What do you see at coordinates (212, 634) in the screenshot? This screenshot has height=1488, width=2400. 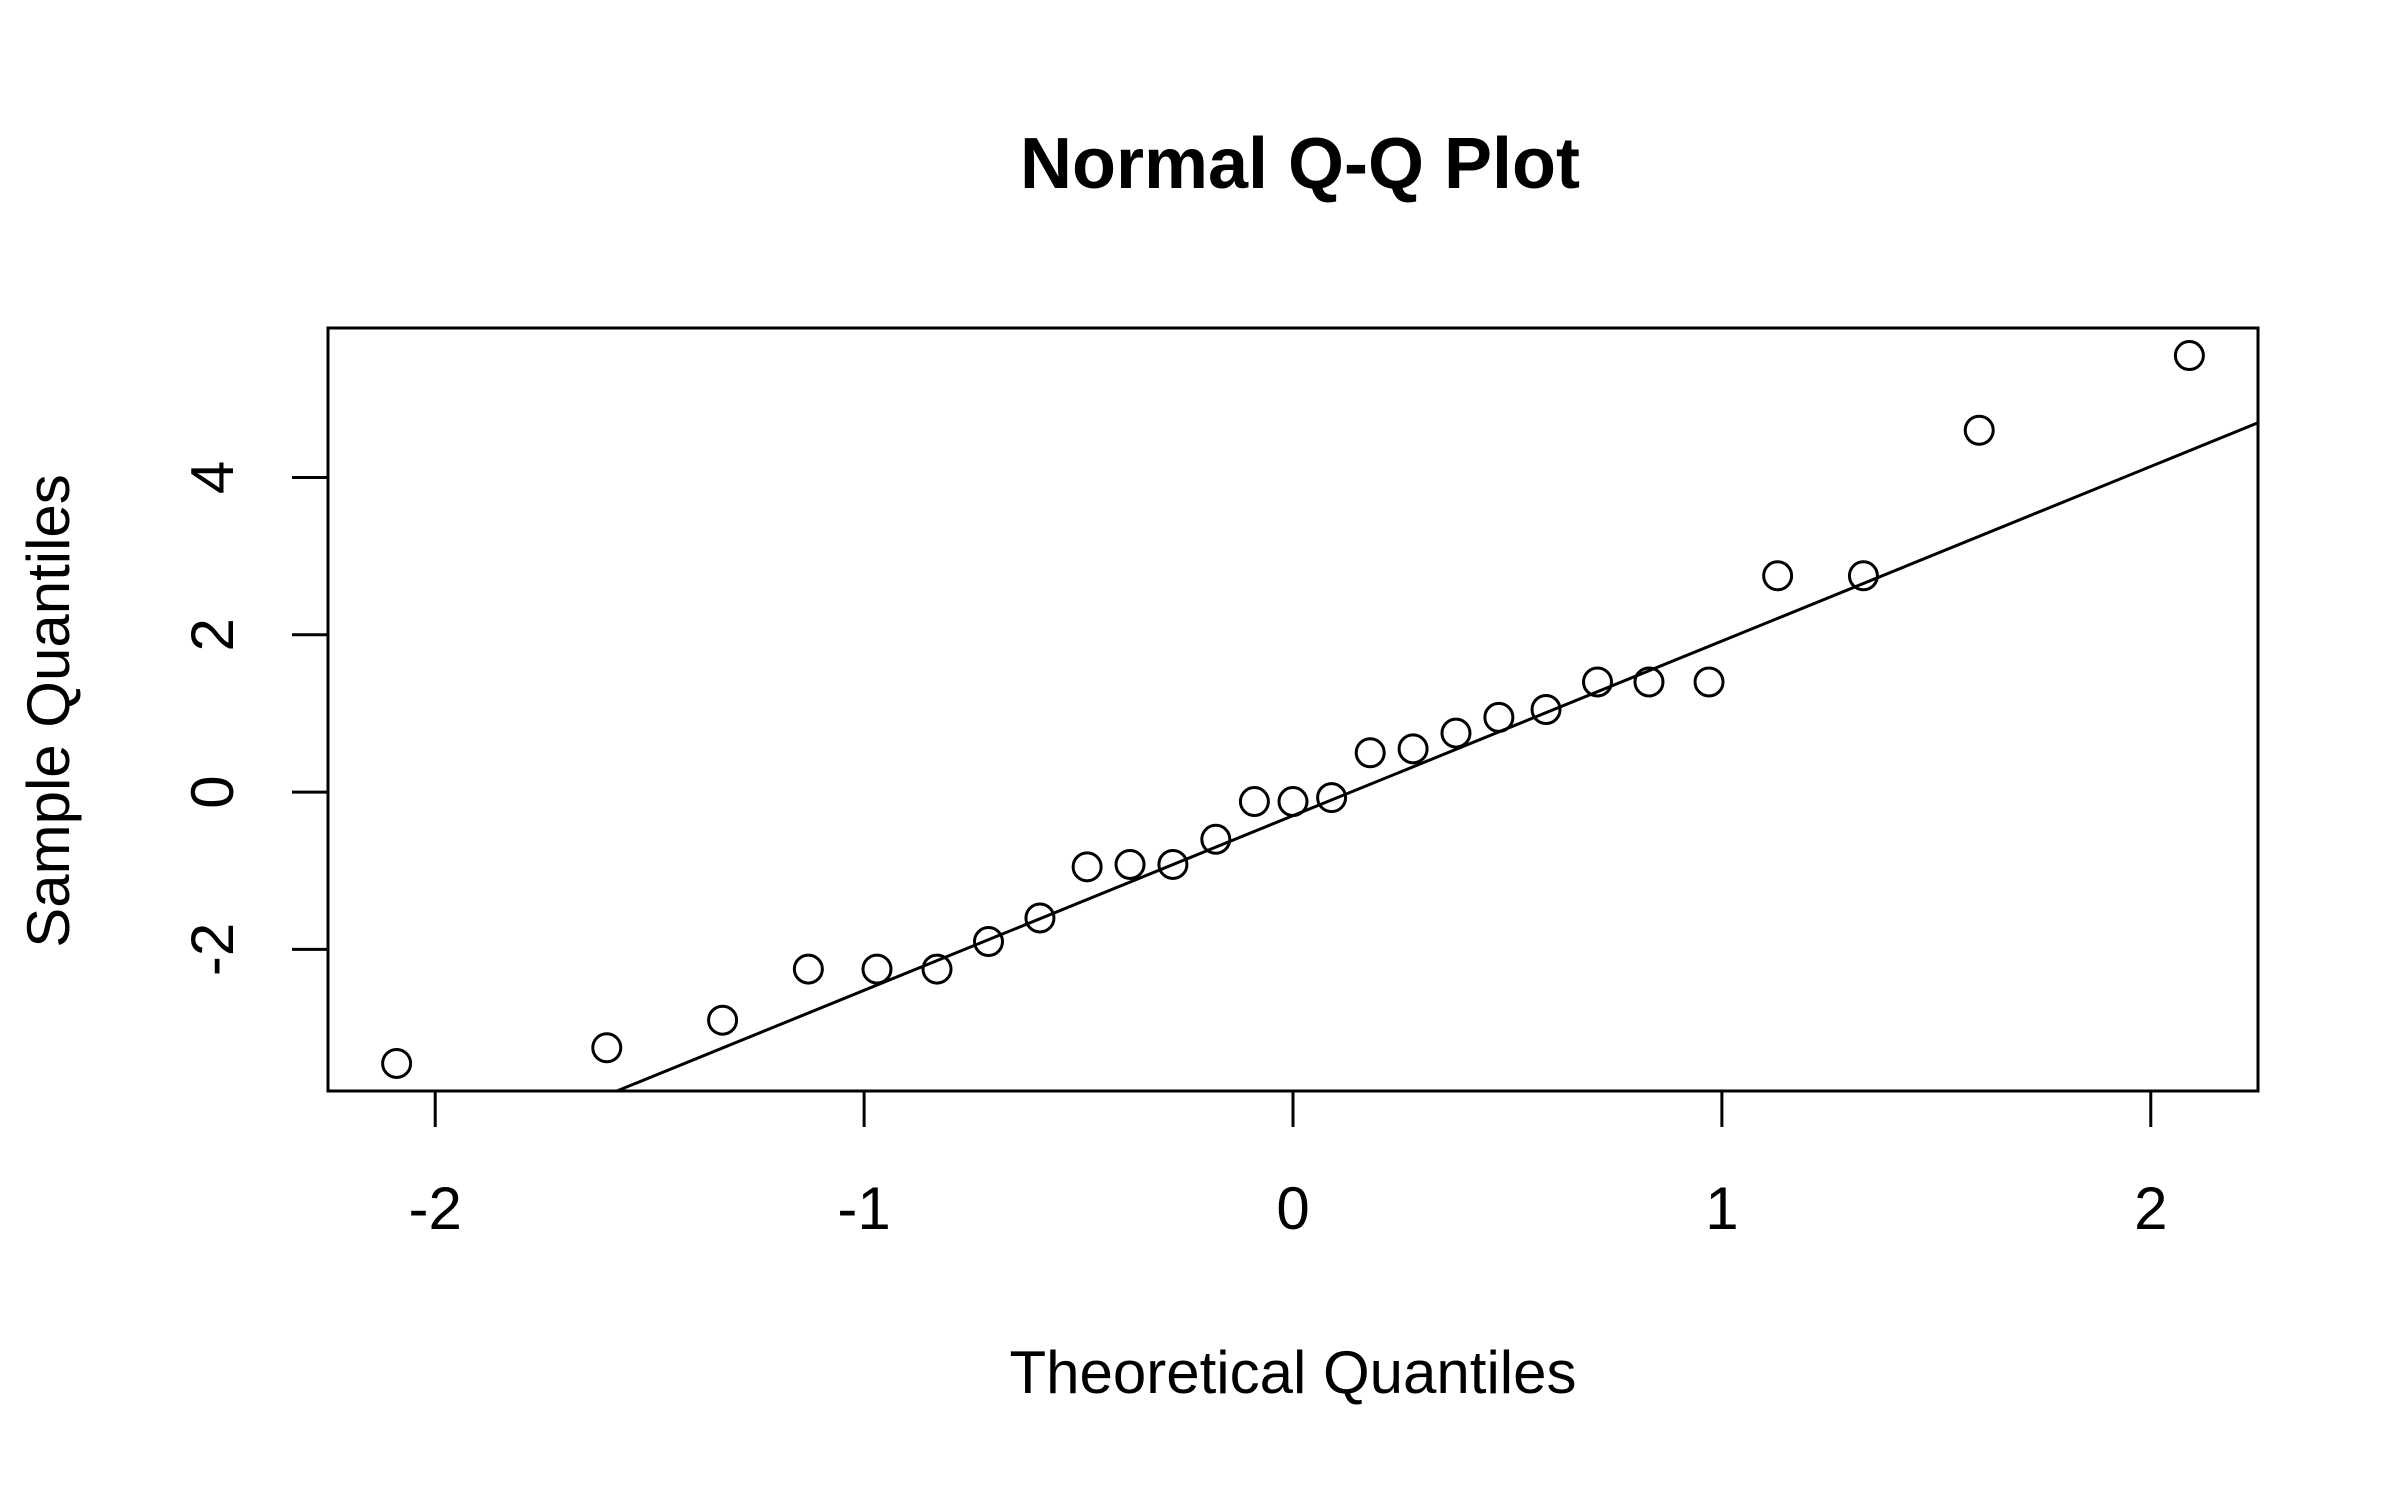 I see `y-tick-label: 2` at bounding box center [212, 634].